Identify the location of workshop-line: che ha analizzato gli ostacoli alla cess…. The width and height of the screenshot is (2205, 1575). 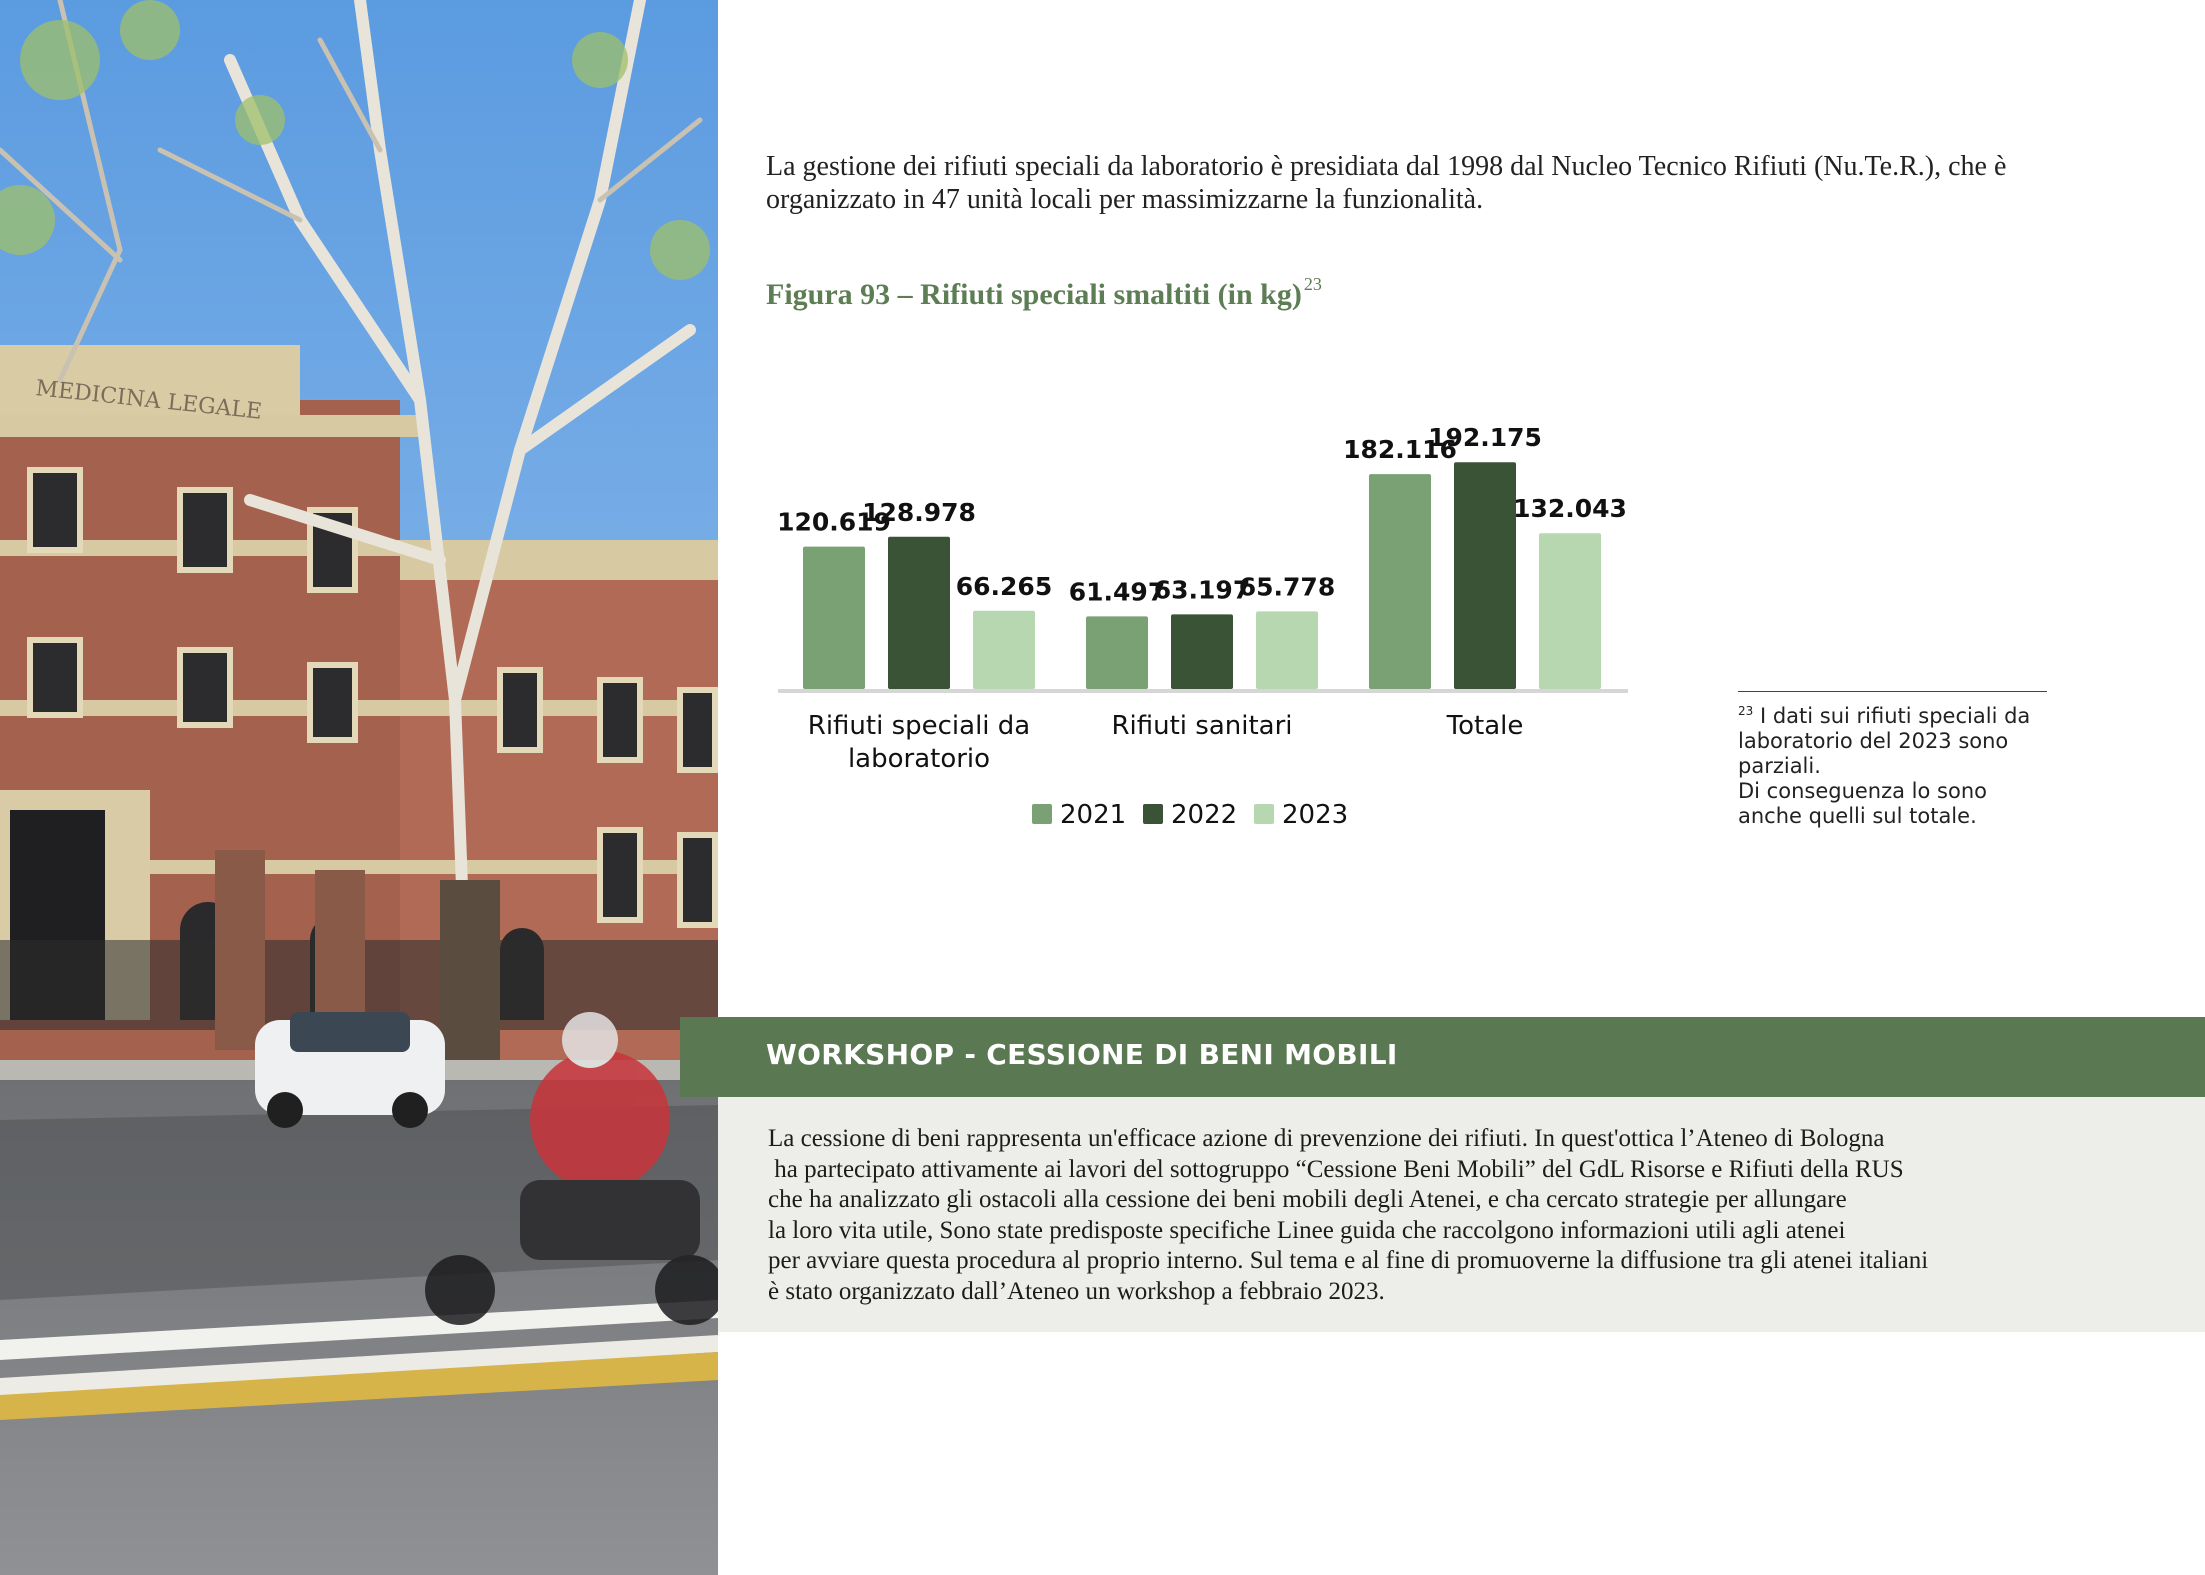
(1307, 1200).